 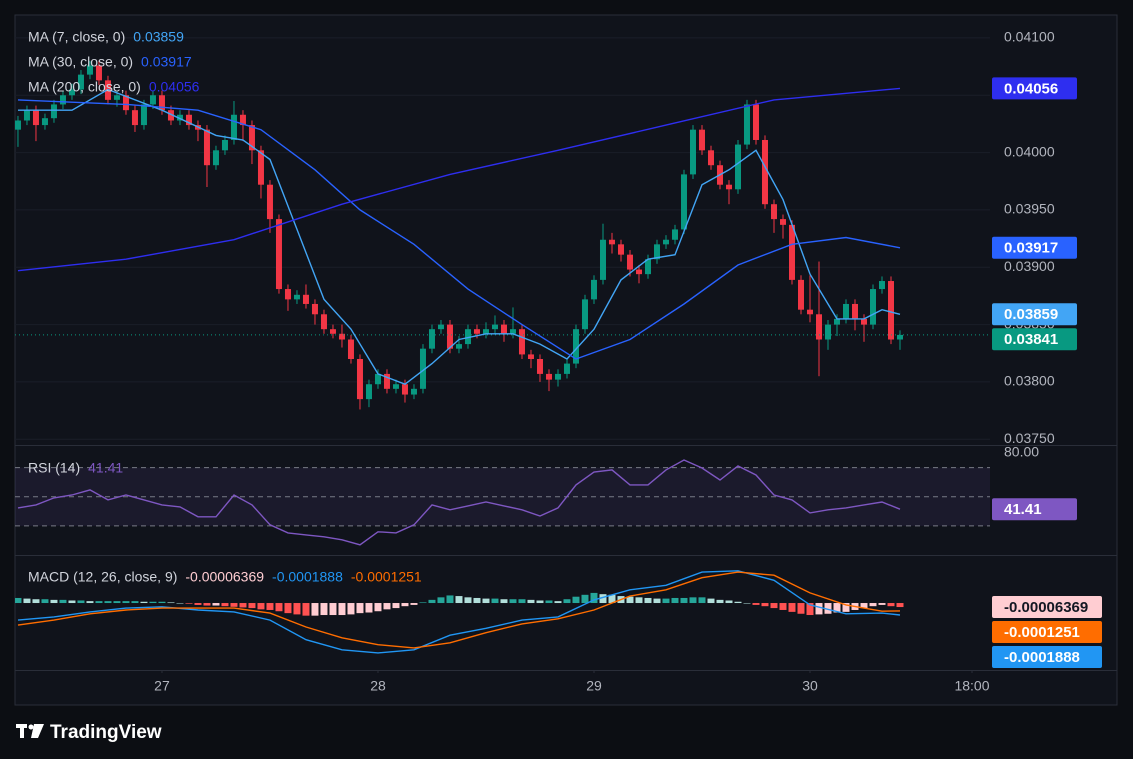 I want to click on price-label: 41.41, so click(x=1023, y=509).